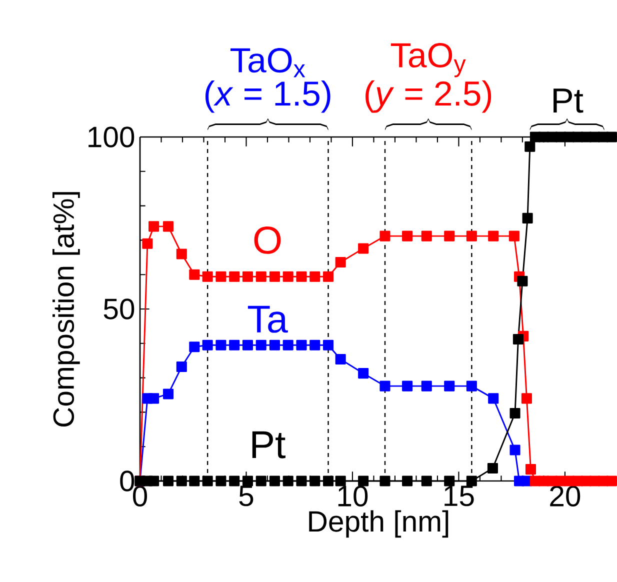 The width and height of the screenshot is (617, 582). Describe the element at coordinates (66, 309) in the screenshot. I see `y-axis-title: Composition [at%]` at that location.